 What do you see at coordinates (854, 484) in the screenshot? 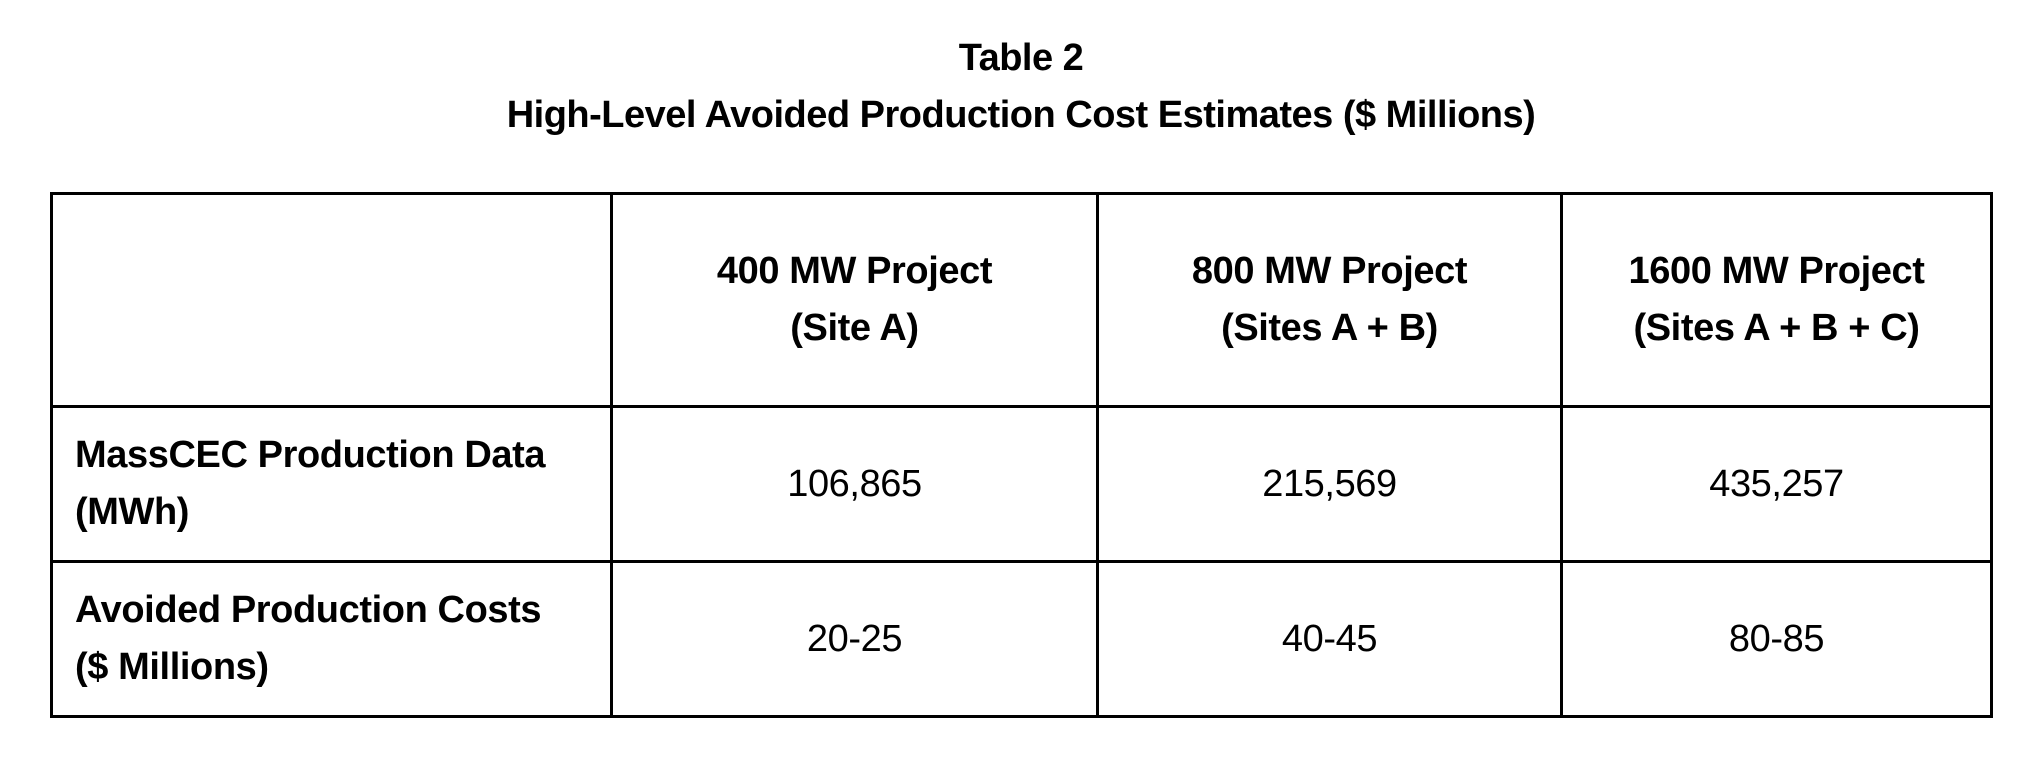
I see `table-cell: 106,865` at bounding box center [854, 484].